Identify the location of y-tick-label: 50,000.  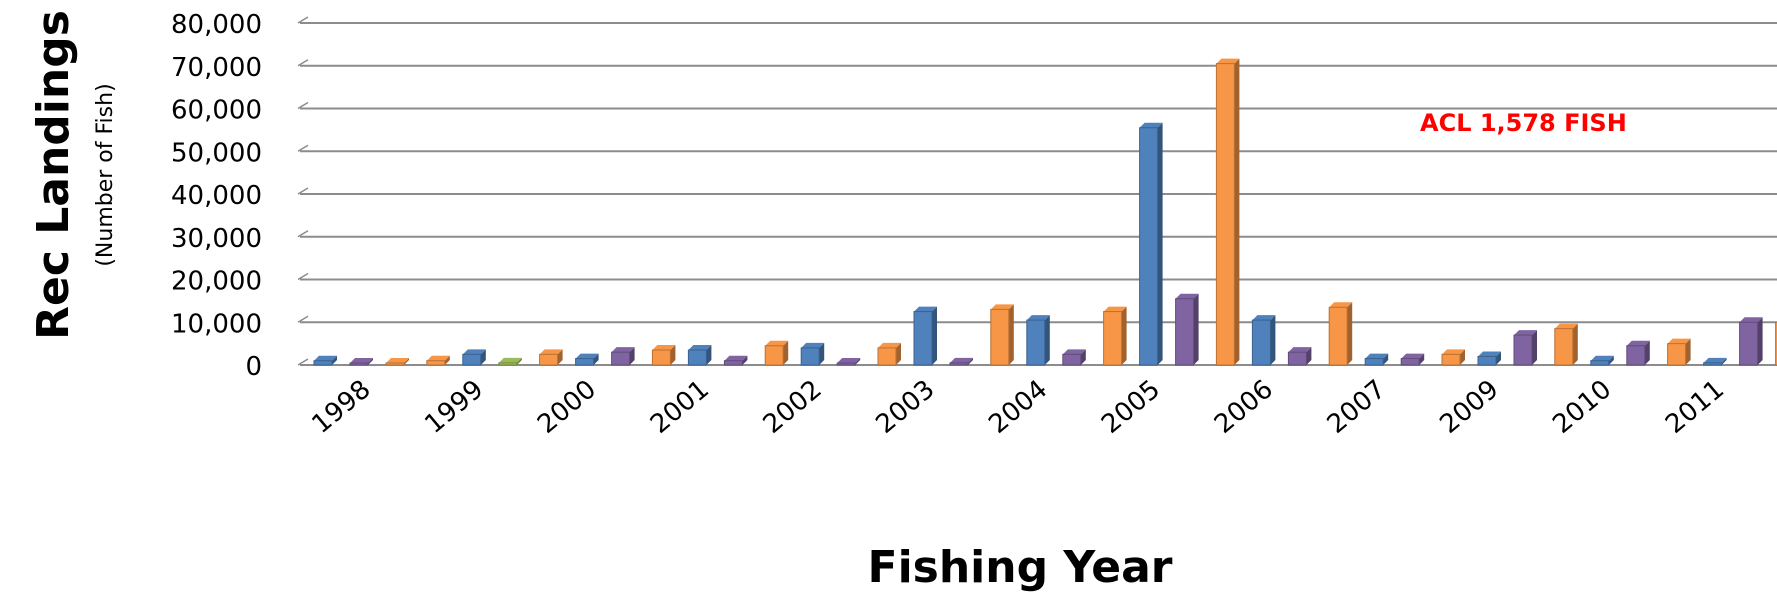
(216, 153).